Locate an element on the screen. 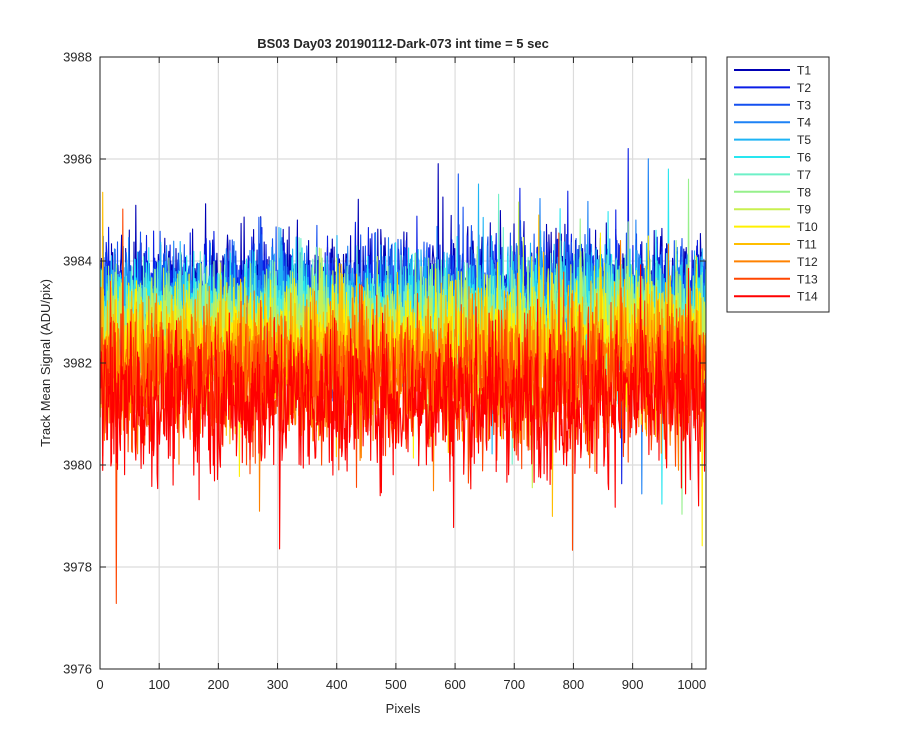 Image resolution: width=900 pixels, height=750 pixels. x-tick-label: 300 is located at coordinates (278, 684).